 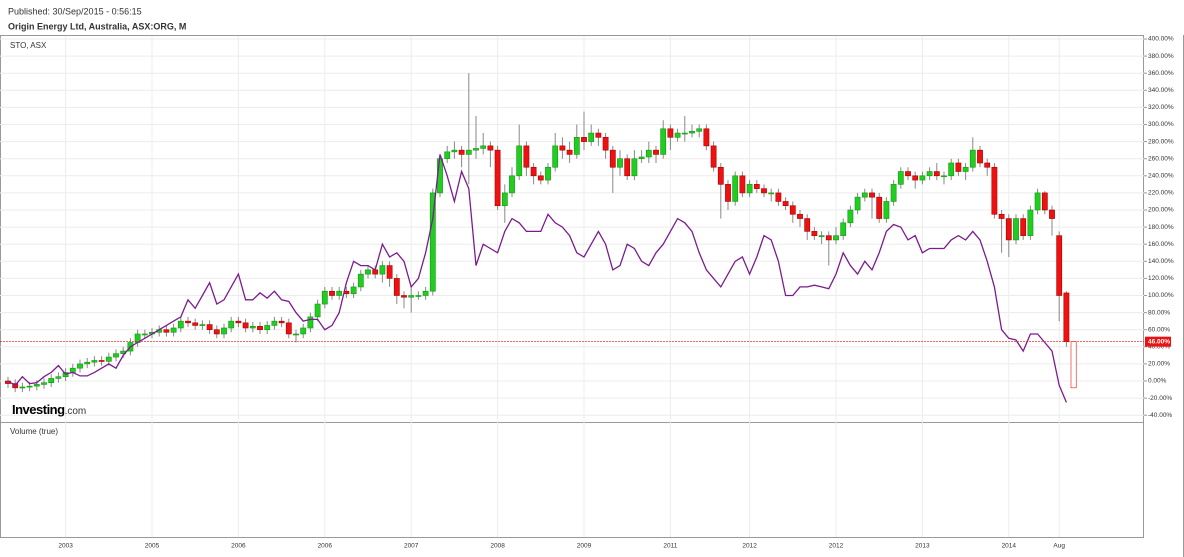 What do you see at coordinates (1161, 244) in the screenshot?
I see `y-tick-label: 160.00%` at bounding box center [1161, 244].